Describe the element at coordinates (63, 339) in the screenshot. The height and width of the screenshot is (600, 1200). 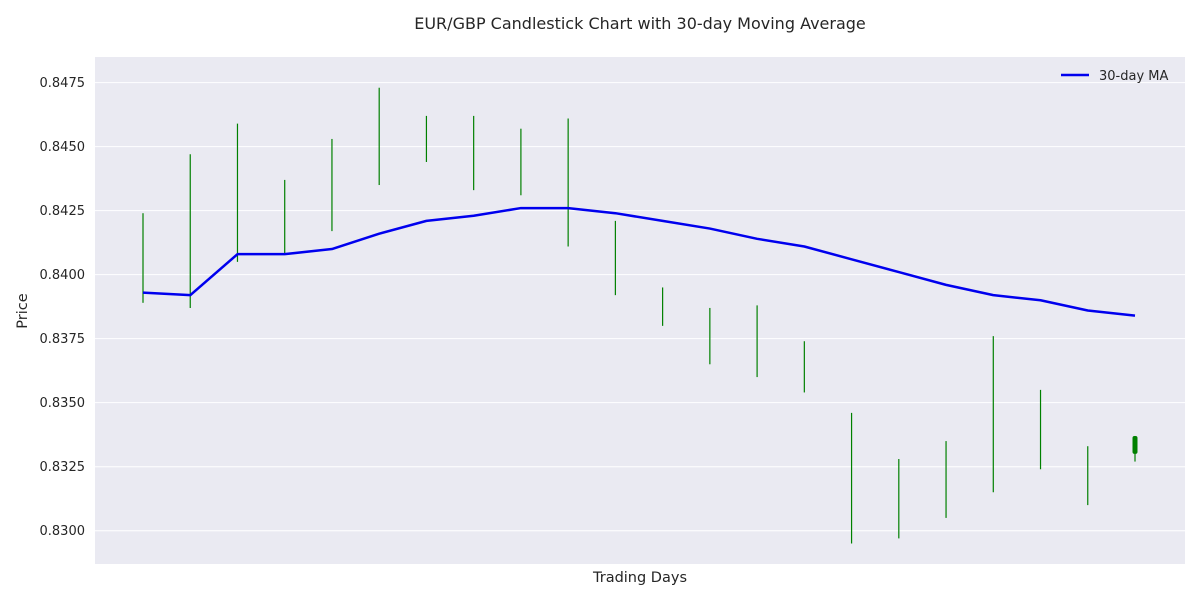
I see `y-tick-label: 0.8375` at that location.